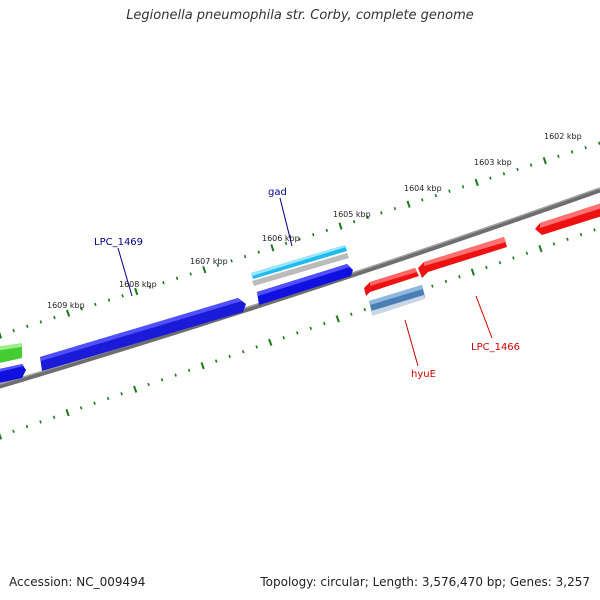 The image size is (600, 600). I want to click on tick-label-1603: 1603 kbp, so click(493, 162).